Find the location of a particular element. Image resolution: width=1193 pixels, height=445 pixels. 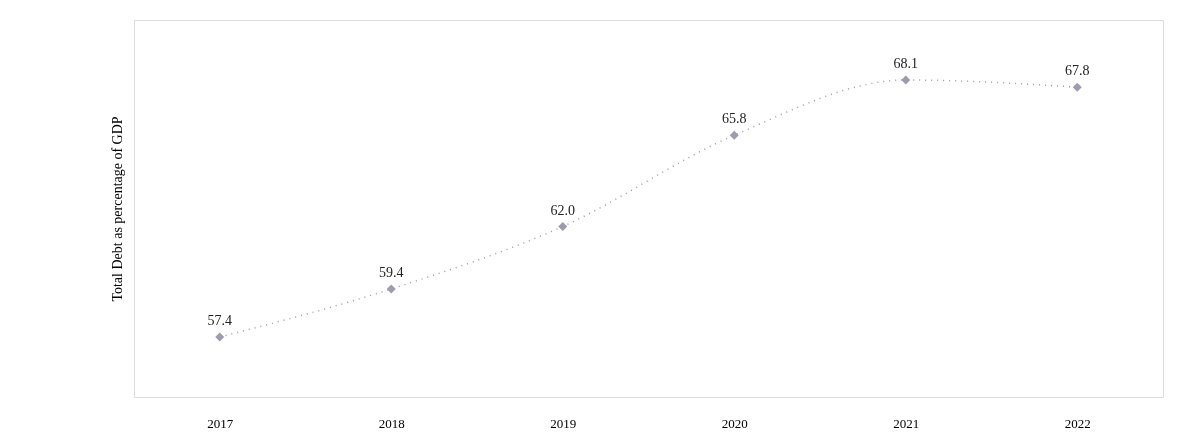

x-tick-label: 2022 is located at coordinates (1077, 423).